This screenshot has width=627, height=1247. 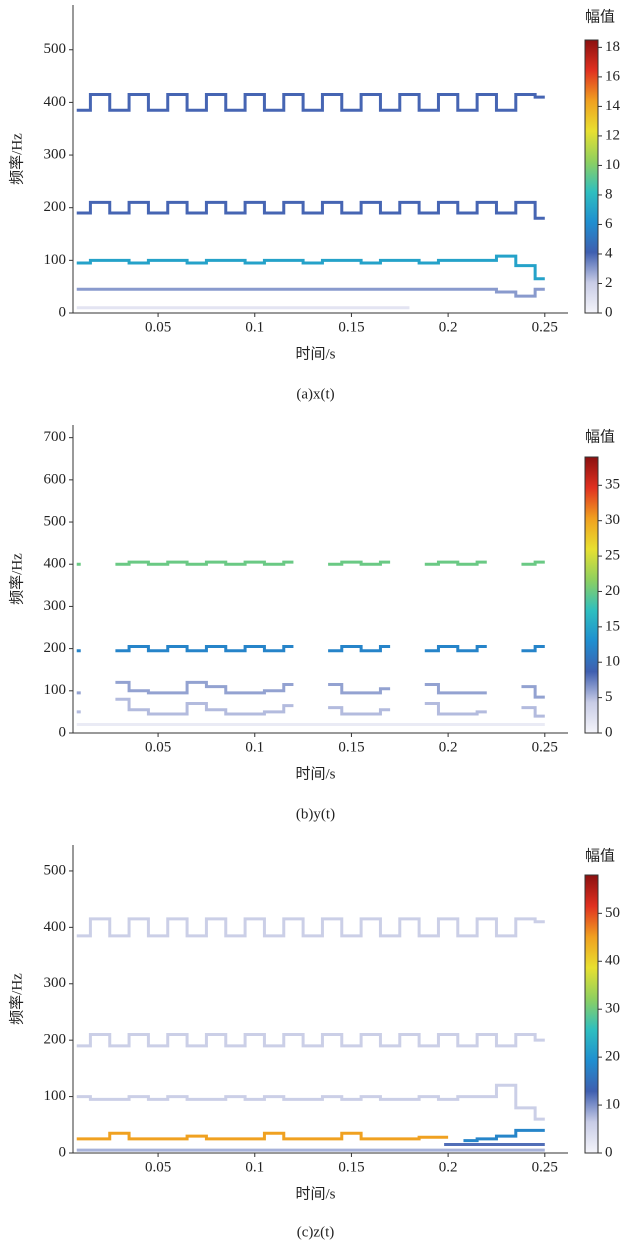 What do you see at coordinates (55, 437) in the screenshot?
I see `y-tick-label: 700` at bounding box center [55, 437].